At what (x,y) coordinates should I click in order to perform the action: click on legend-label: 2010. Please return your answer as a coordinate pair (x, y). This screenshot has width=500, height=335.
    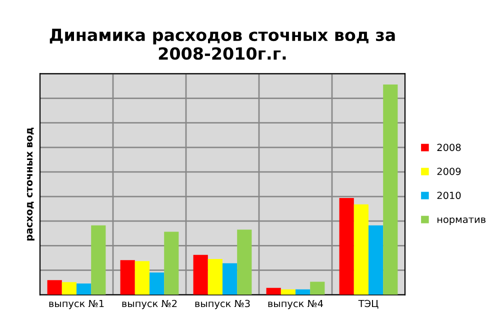
    Looking at the image, I should click on (449, 196).